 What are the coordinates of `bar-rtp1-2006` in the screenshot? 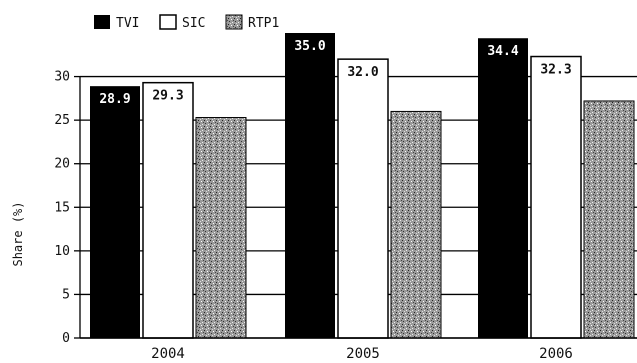 It's located at (609, 219).